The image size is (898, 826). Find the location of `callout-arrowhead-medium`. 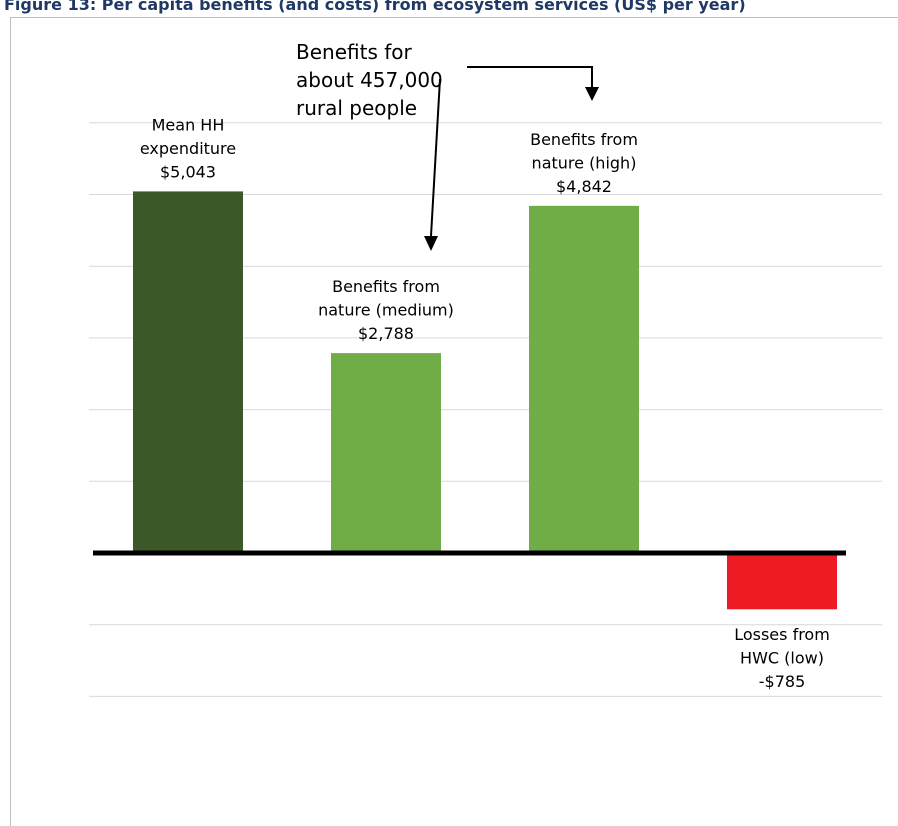

callout-arrowhead-medium is located at coordinates (431, 243).